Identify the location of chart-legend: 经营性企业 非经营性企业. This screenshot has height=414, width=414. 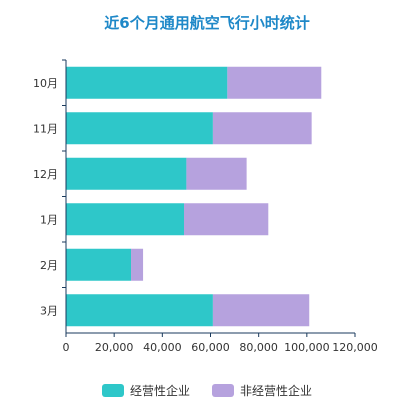
(207, 390).